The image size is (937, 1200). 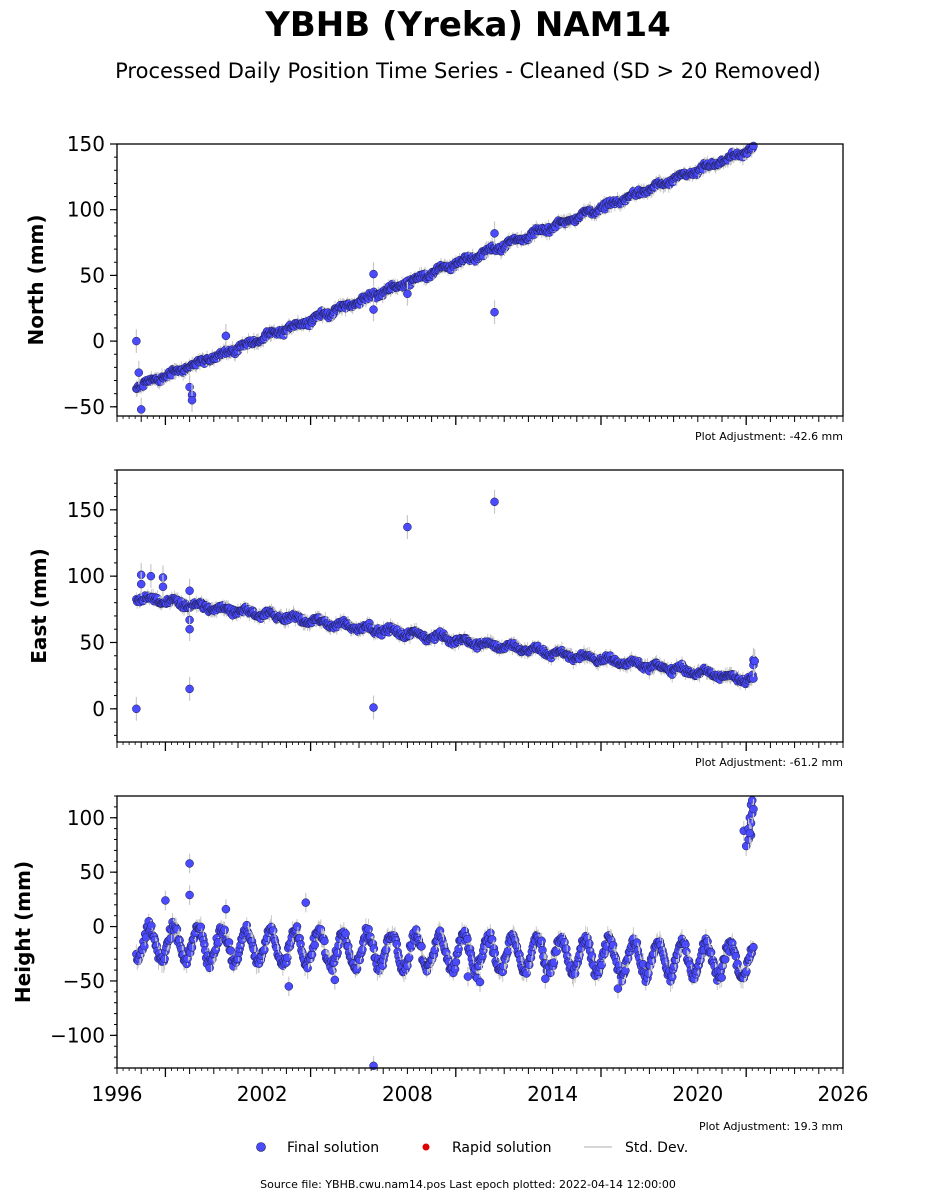 I want to click on x-tick-label: 2014, so click(x=552, y=1094).